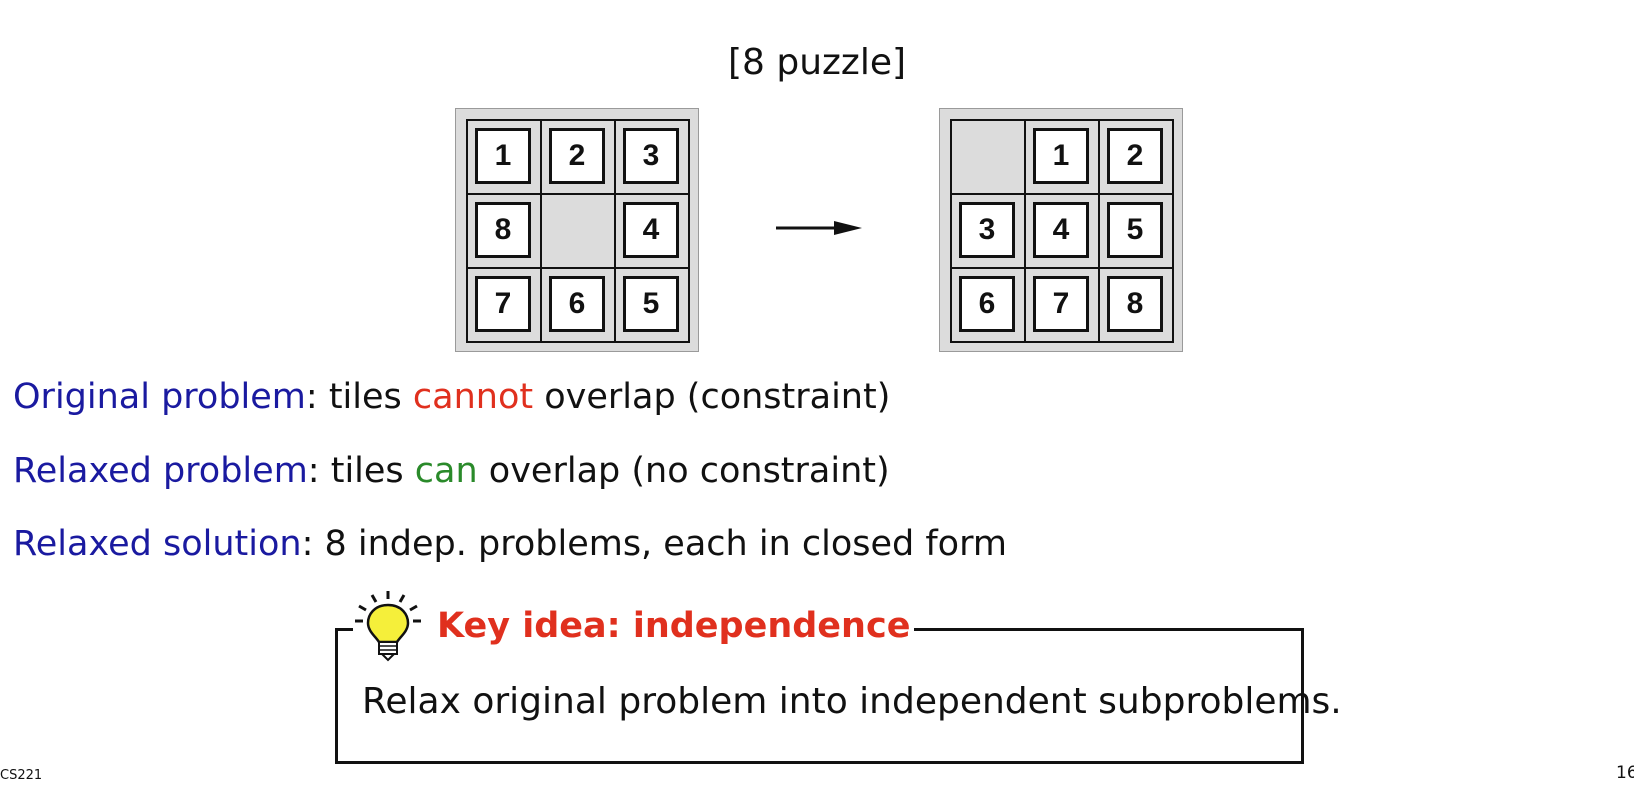 This screenshot has width=1634, height=786. I want to click on relaxed-solution-term: Relaxed solution, so click(151, 544).